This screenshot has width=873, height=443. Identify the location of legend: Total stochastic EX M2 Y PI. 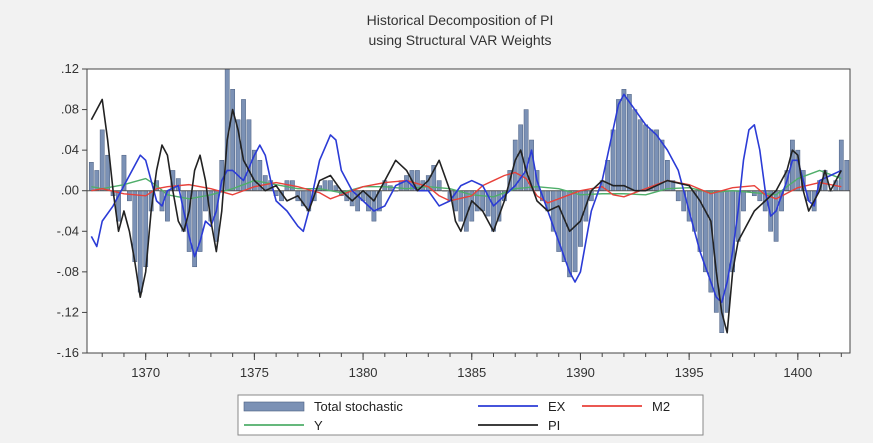
(470, 415).